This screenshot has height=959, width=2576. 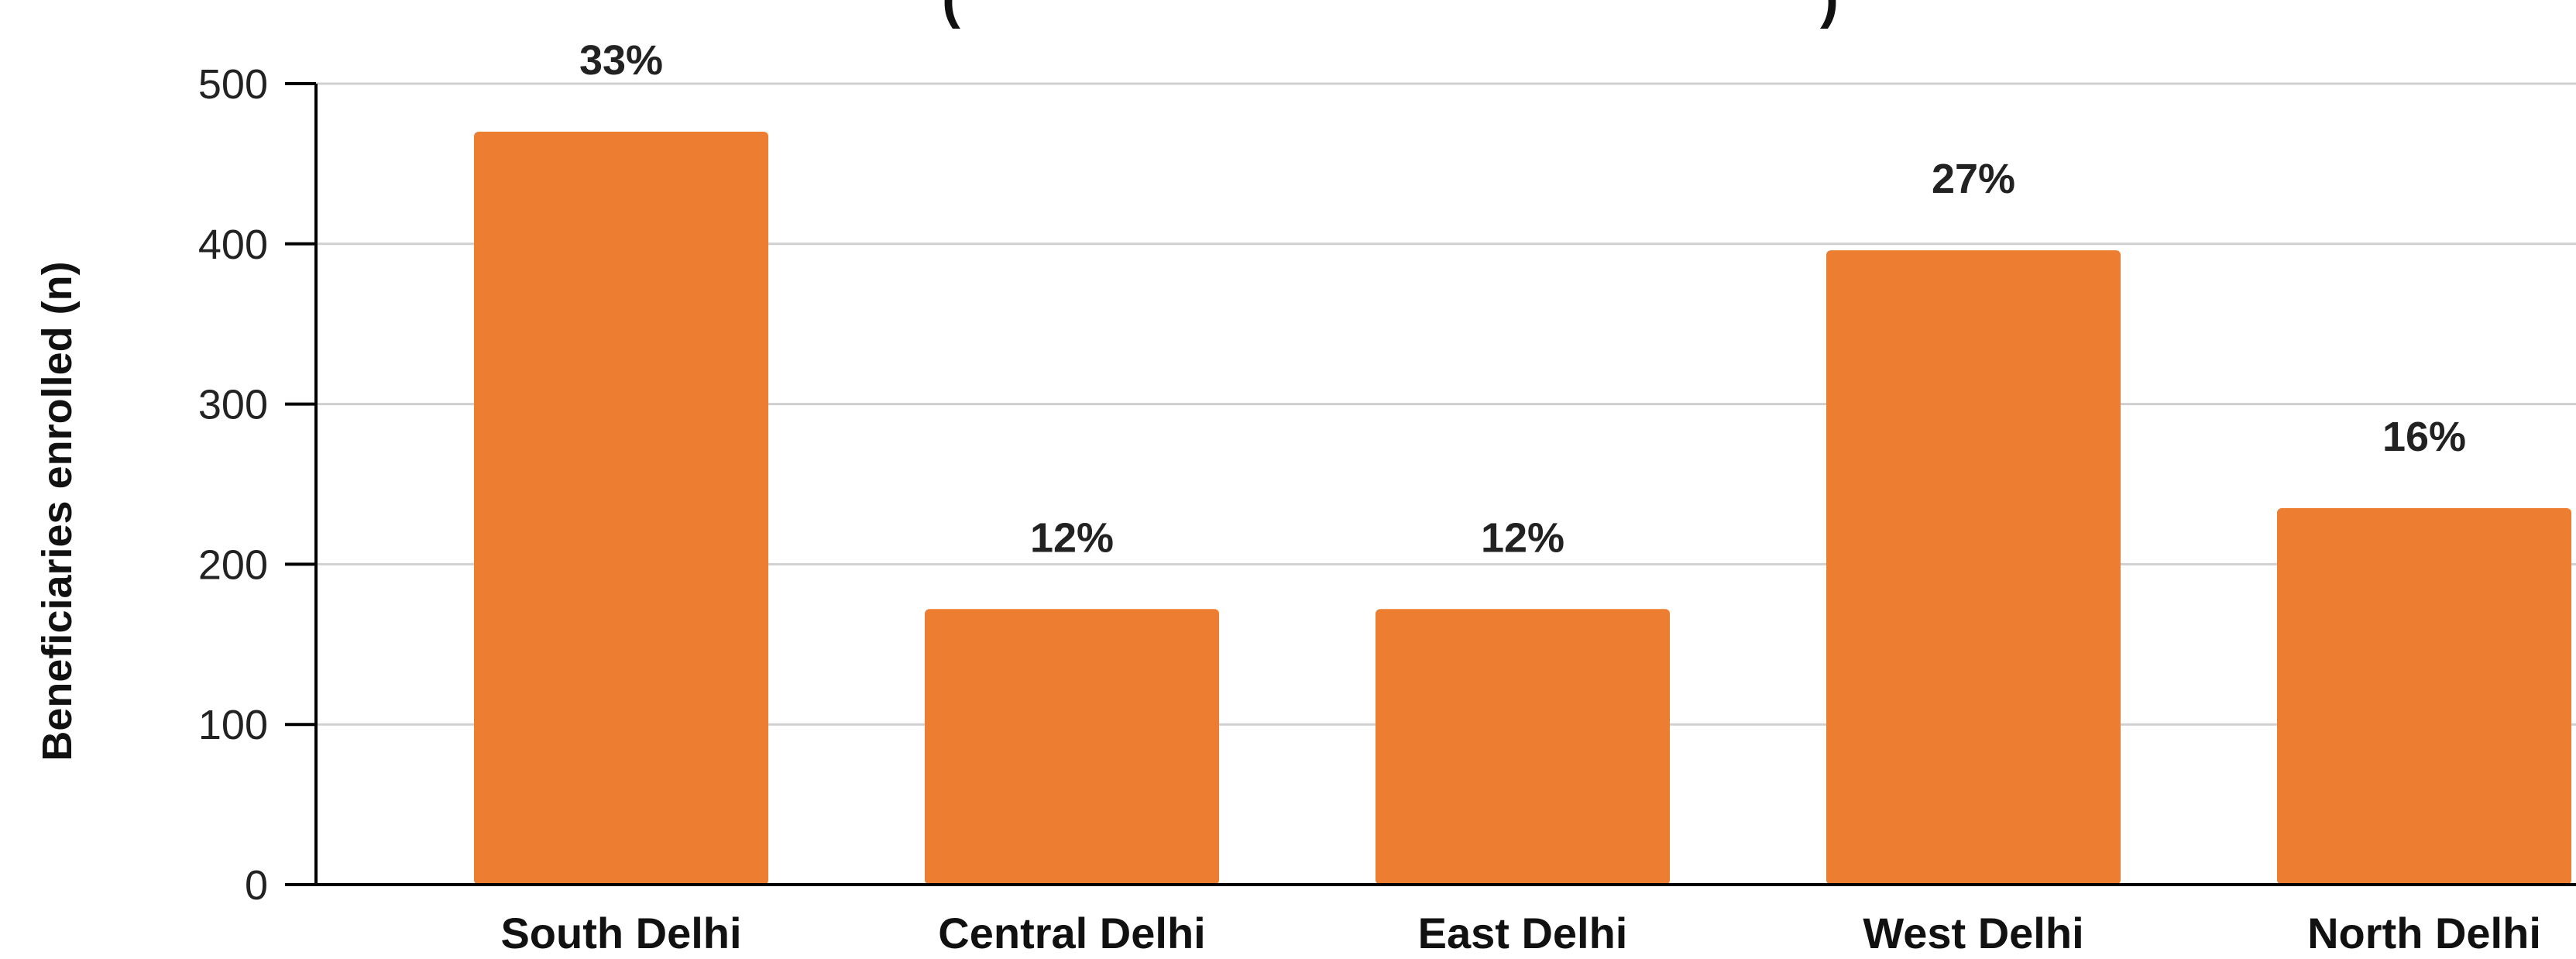 What do you see at coordinates (1829, 14) in the screenshot?
I see `chart-title-close-paren: )` at bounding box center [1829, 14].